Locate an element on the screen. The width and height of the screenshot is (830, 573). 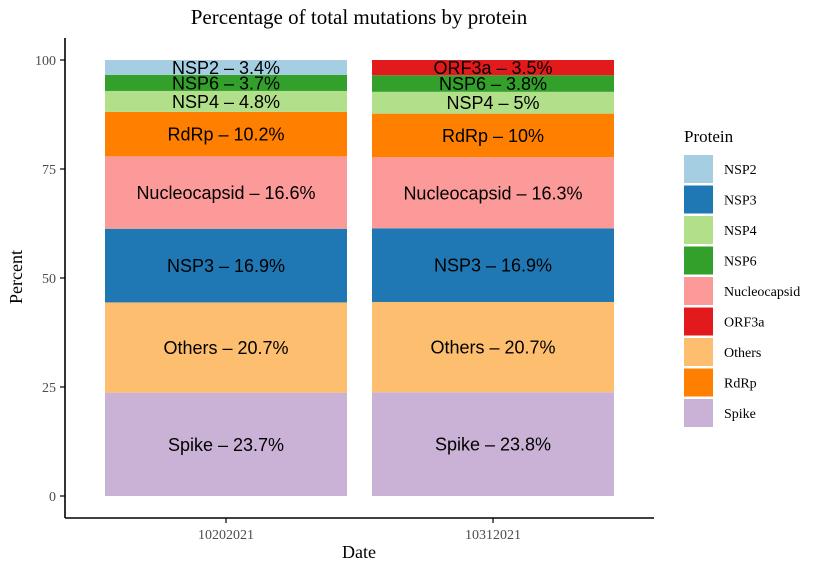
legend-label: NSP2 is located at coordinates (740, 170).